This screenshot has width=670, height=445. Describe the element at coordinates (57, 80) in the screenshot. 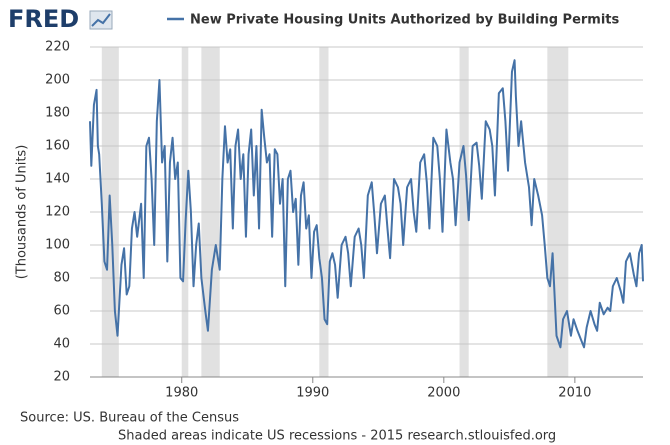

I see `y-tick-label: 200` at that location.